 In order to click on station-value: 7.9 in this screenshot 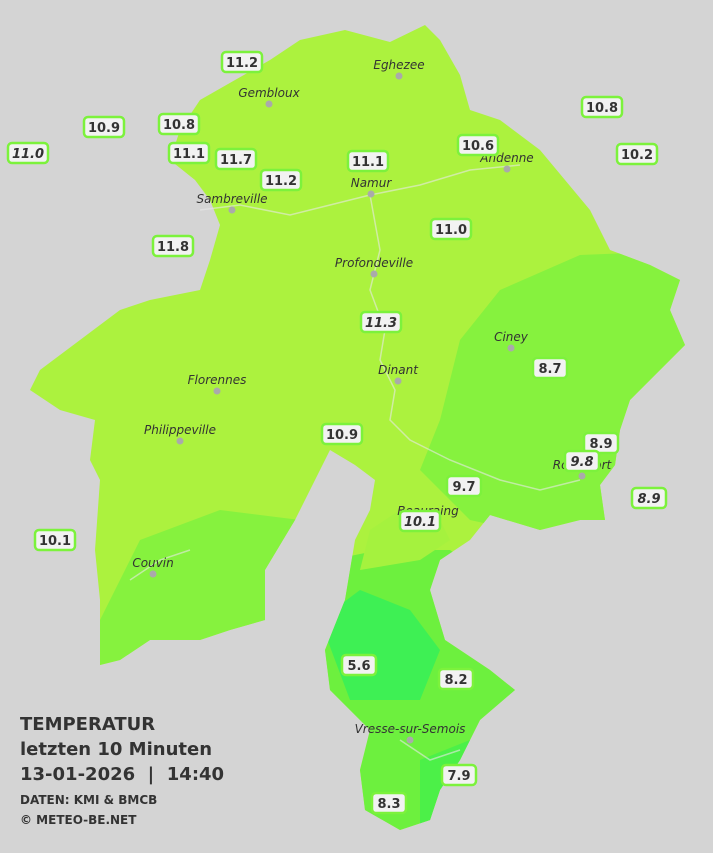, I will do `click(458, 776)`.